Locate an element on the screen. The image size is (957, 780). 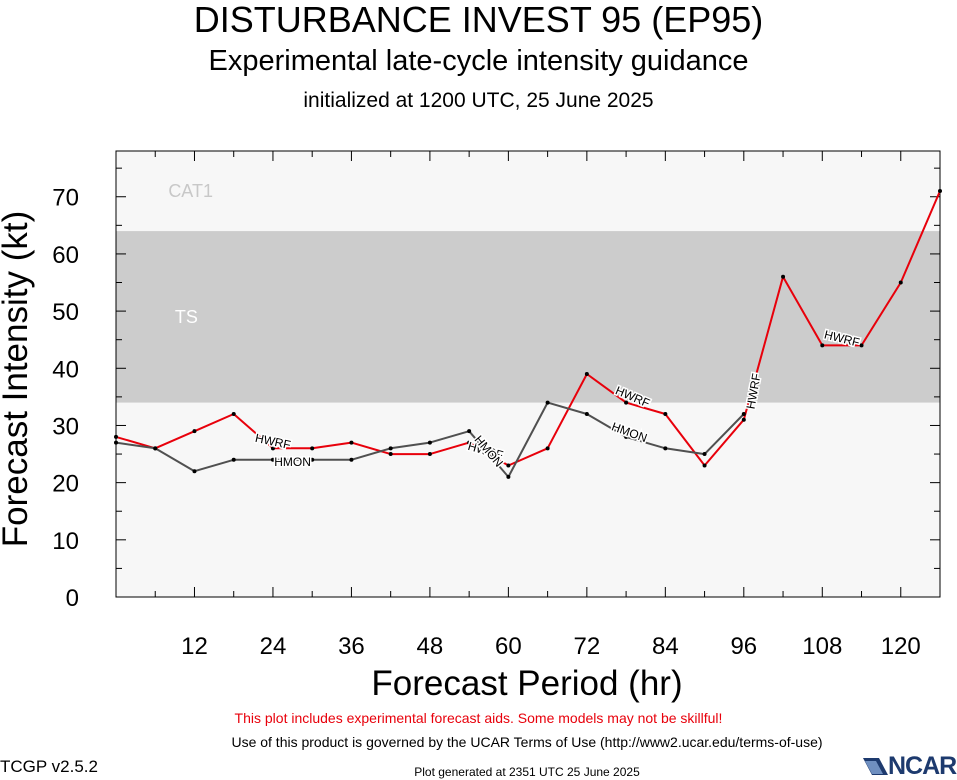
x-tick-label: 12 is located at coordinates (194, 646).